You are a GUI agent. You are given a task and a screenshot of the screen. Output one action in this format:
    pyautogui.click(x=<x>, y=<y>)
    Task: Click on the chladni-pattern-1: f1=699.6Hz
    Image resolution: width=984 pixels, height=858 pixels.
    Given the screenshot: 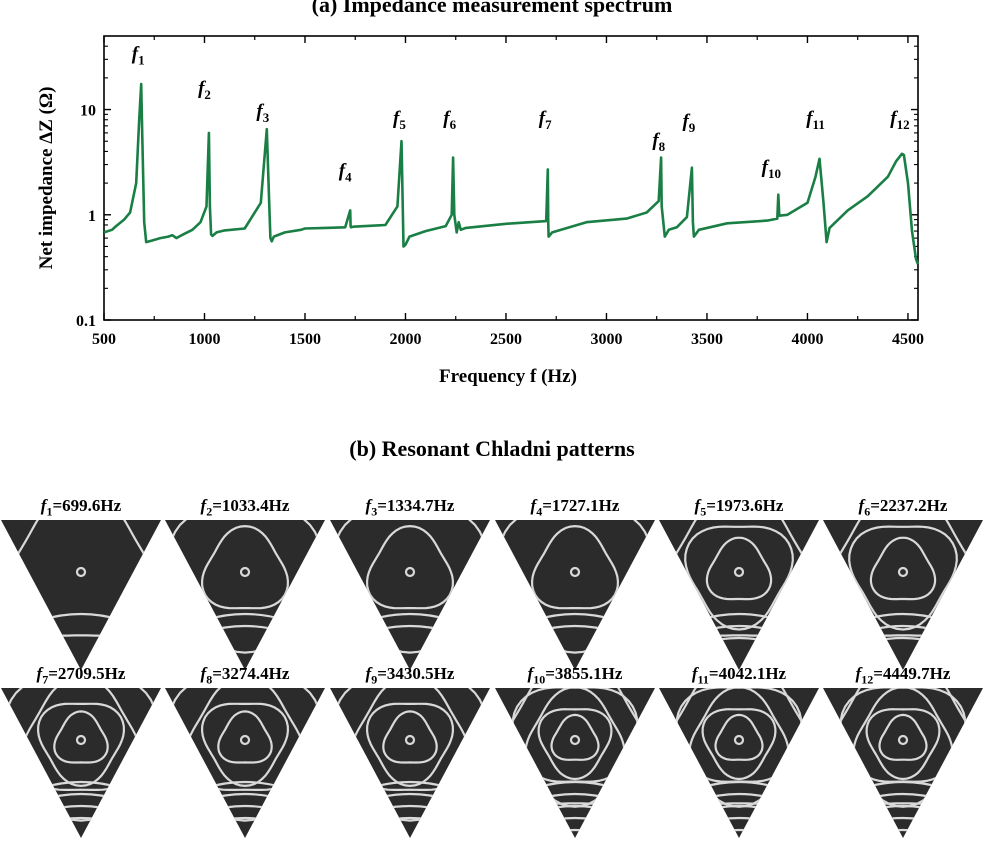 What is the action you would take?
    pyautogui.click(x=81, y=586)
    